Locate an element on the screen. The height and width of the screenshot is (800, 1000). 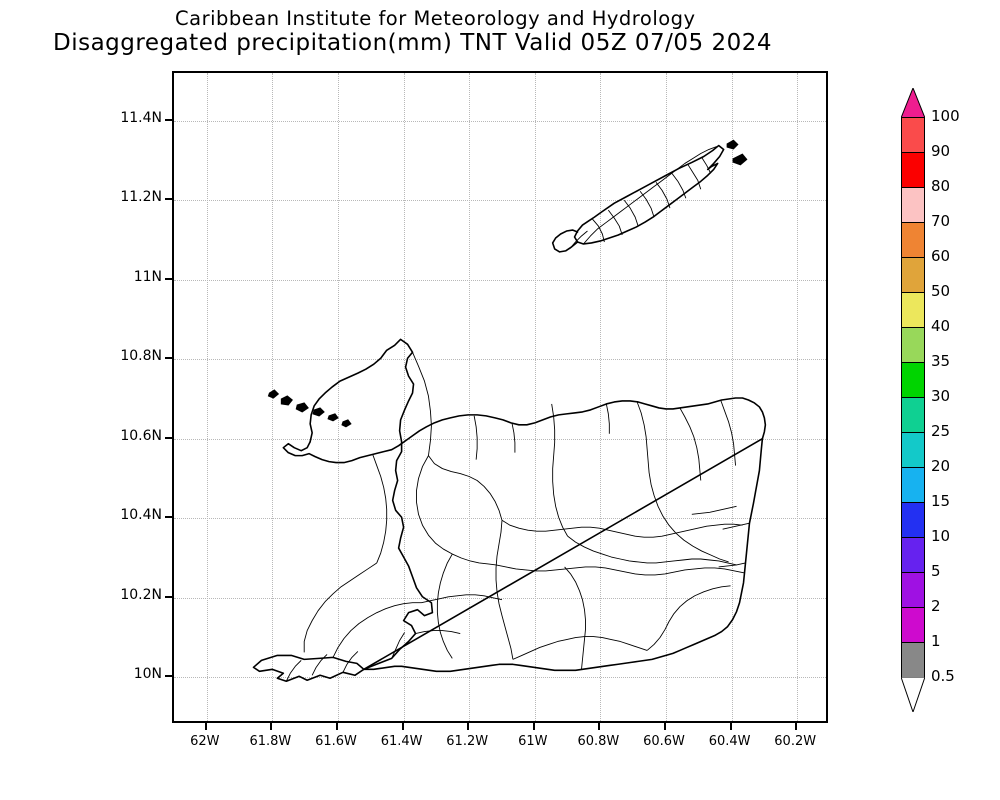
x-axis-tick-label: 61W is located at coordinates (533, 741).